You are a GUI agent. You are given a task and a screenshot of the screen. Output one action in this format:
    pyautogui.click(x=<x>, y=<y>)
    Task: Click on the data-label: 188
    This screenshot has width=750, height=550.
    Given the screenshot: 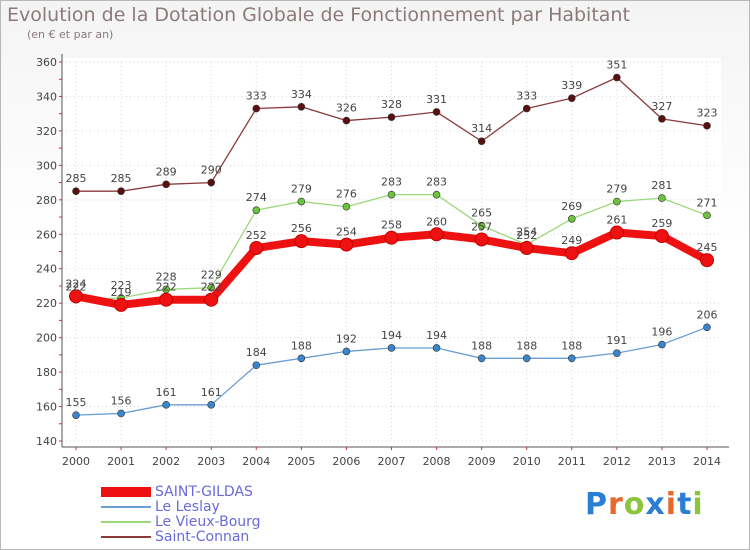 What is the action you would take?
    pyautogui.click(x=526, y=345)
    